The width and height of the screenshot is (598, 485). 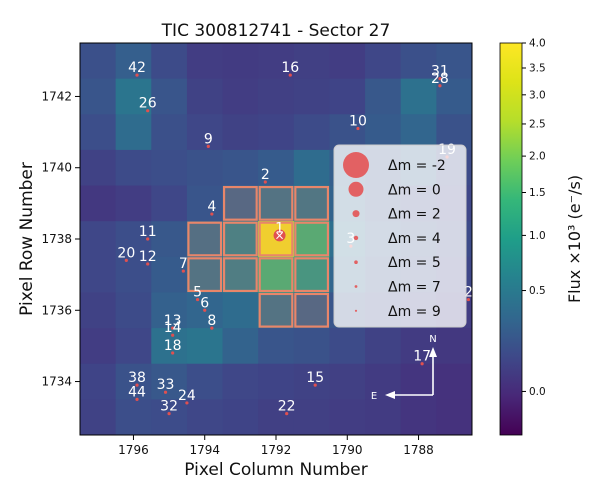 I want to click on star-label: 33, so click(x=166, y=385).